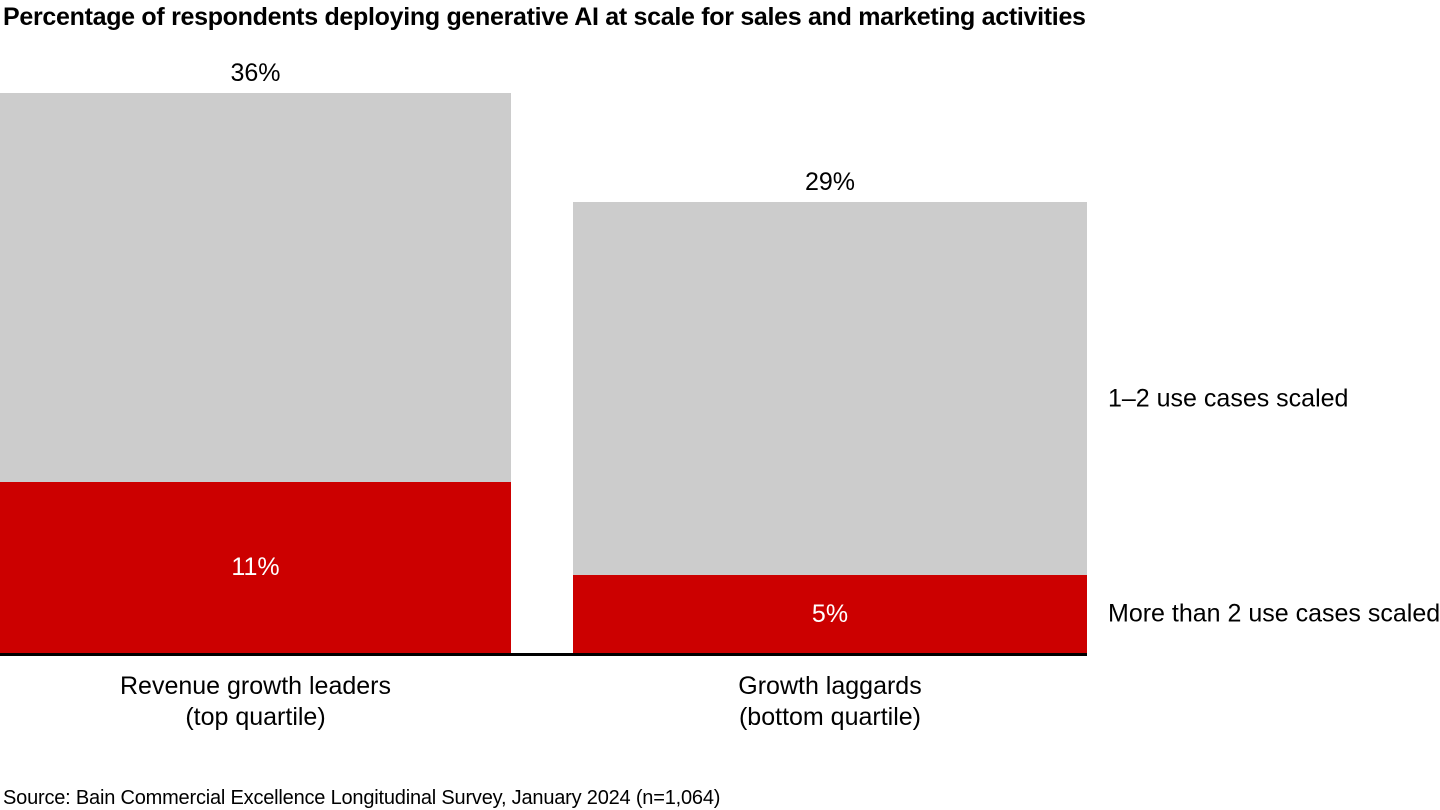  Describe the element at coordinates (830, 182) in the screenshot. I see `bar-total-label: 29%` at that location.